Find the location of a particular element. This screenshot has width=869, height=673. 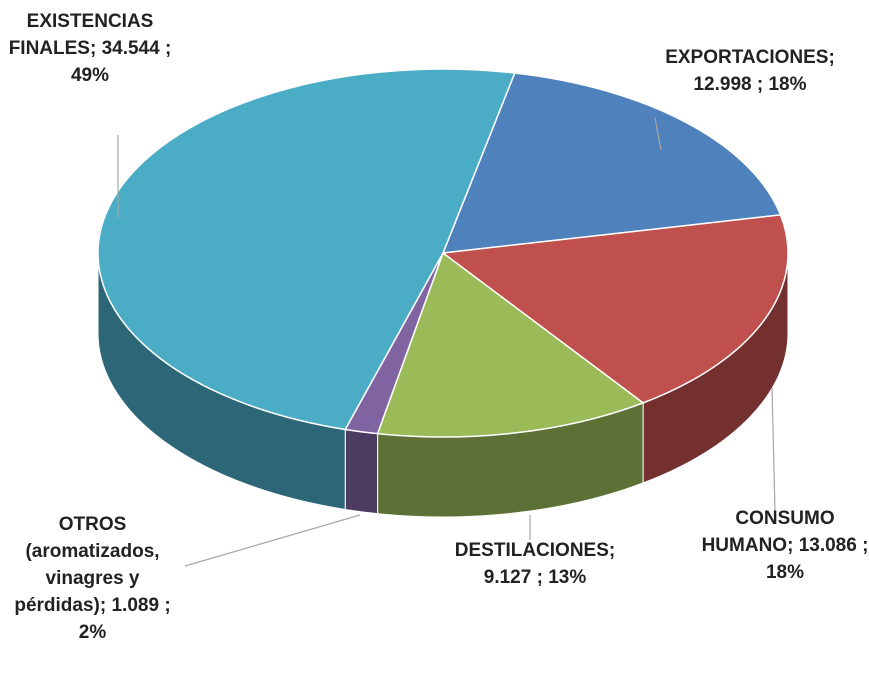

data-label: CONSUMO HUMANO; 13.086 ; 18% is located at coordinates (779, 545).